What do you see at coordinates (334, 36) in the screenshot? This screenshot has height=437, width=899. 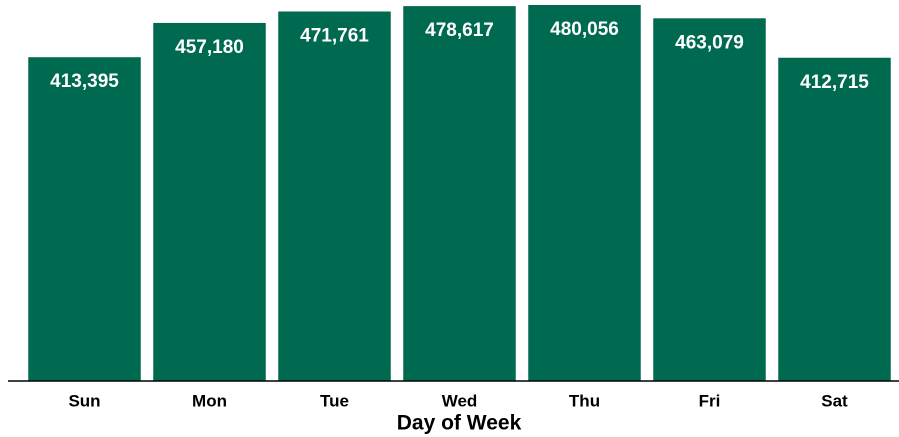 I see `value-label: 471,761` at bounding box center [334, 36].